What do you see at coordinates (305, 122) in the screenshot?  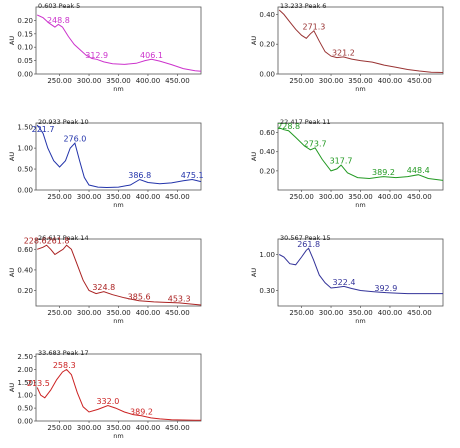 I see `panel-title: 22.417 Peak 11` at bounding box center [305, 122].